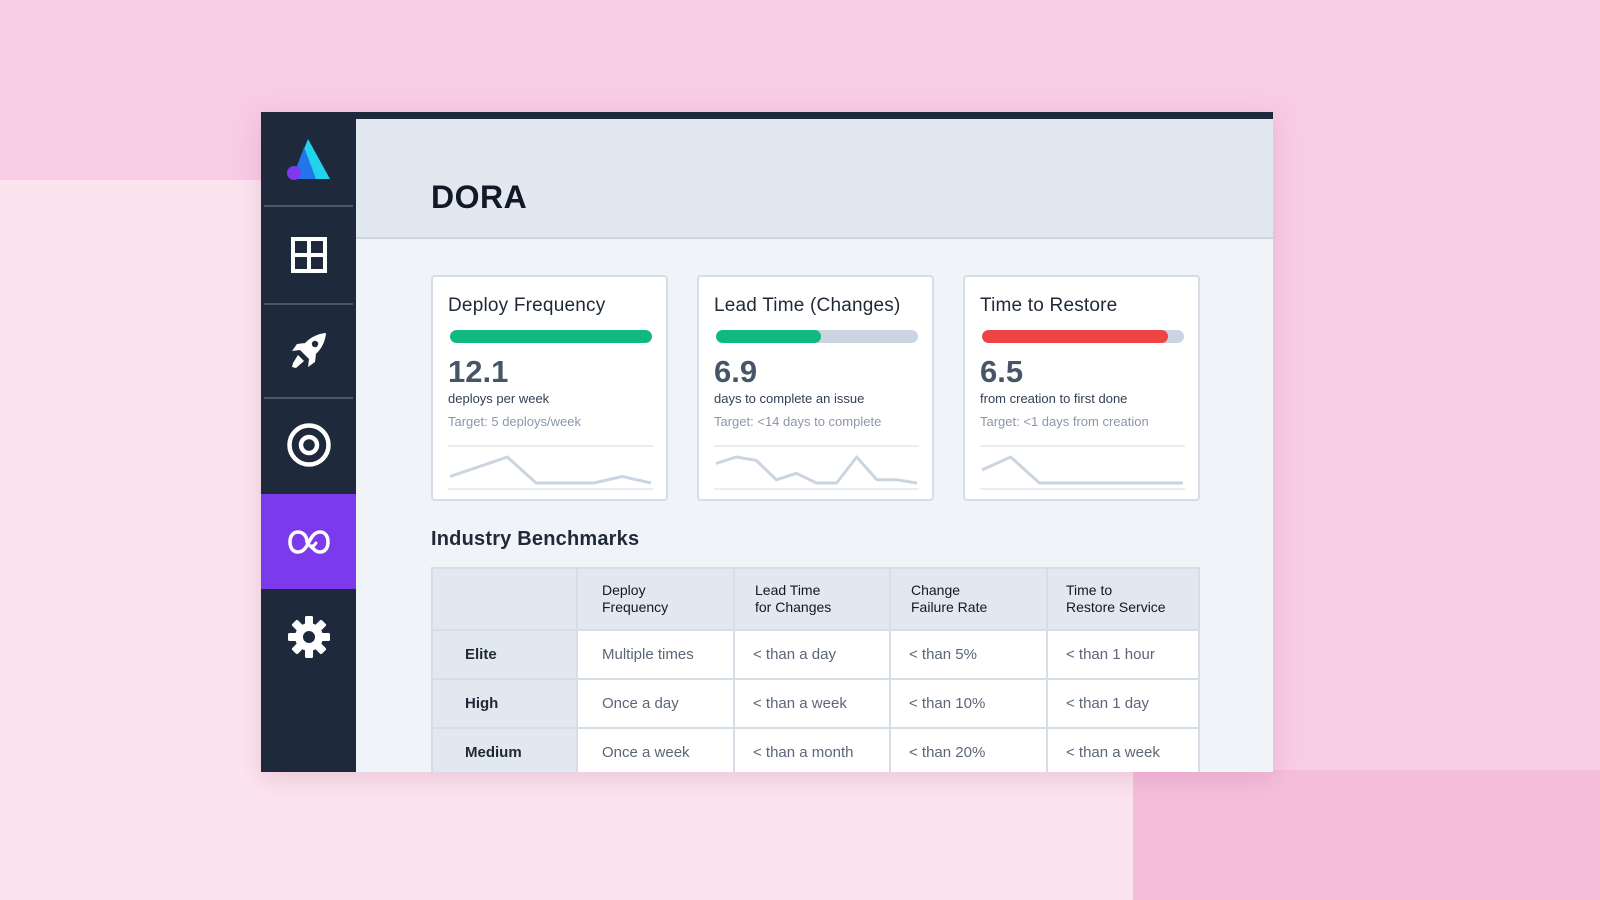 Image resolution: width=1600 pixels, height=900 pixels. Describe the element at coordinates (655, 749) in the screenshot. I see `table-cell: Once a week` at that location.